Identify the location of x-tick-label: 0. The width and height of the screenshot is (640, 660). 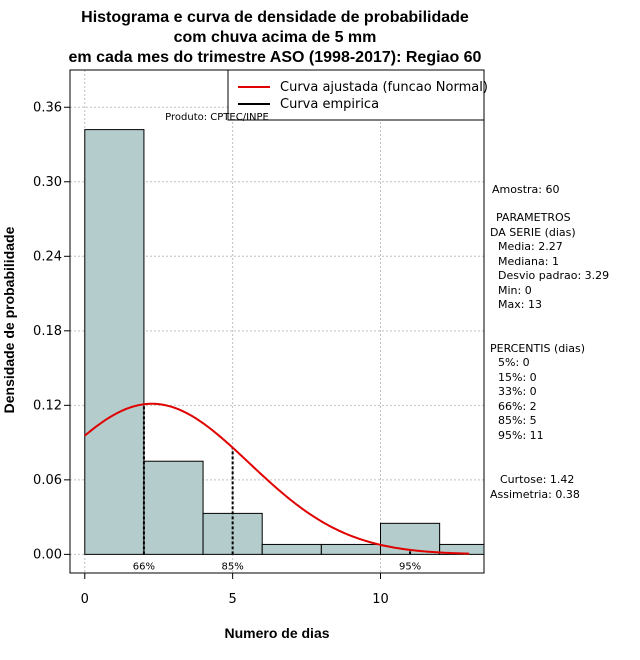
(85, 599).